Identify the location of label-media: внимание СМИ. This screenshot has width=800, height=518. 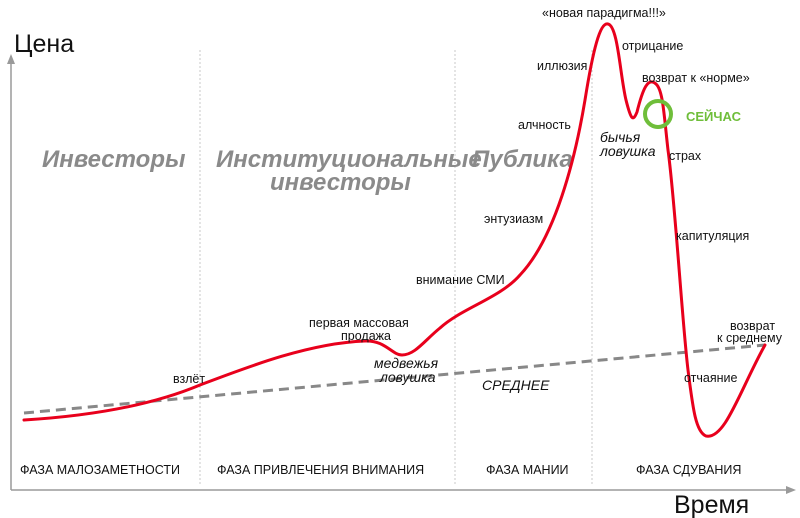
(460, 280).